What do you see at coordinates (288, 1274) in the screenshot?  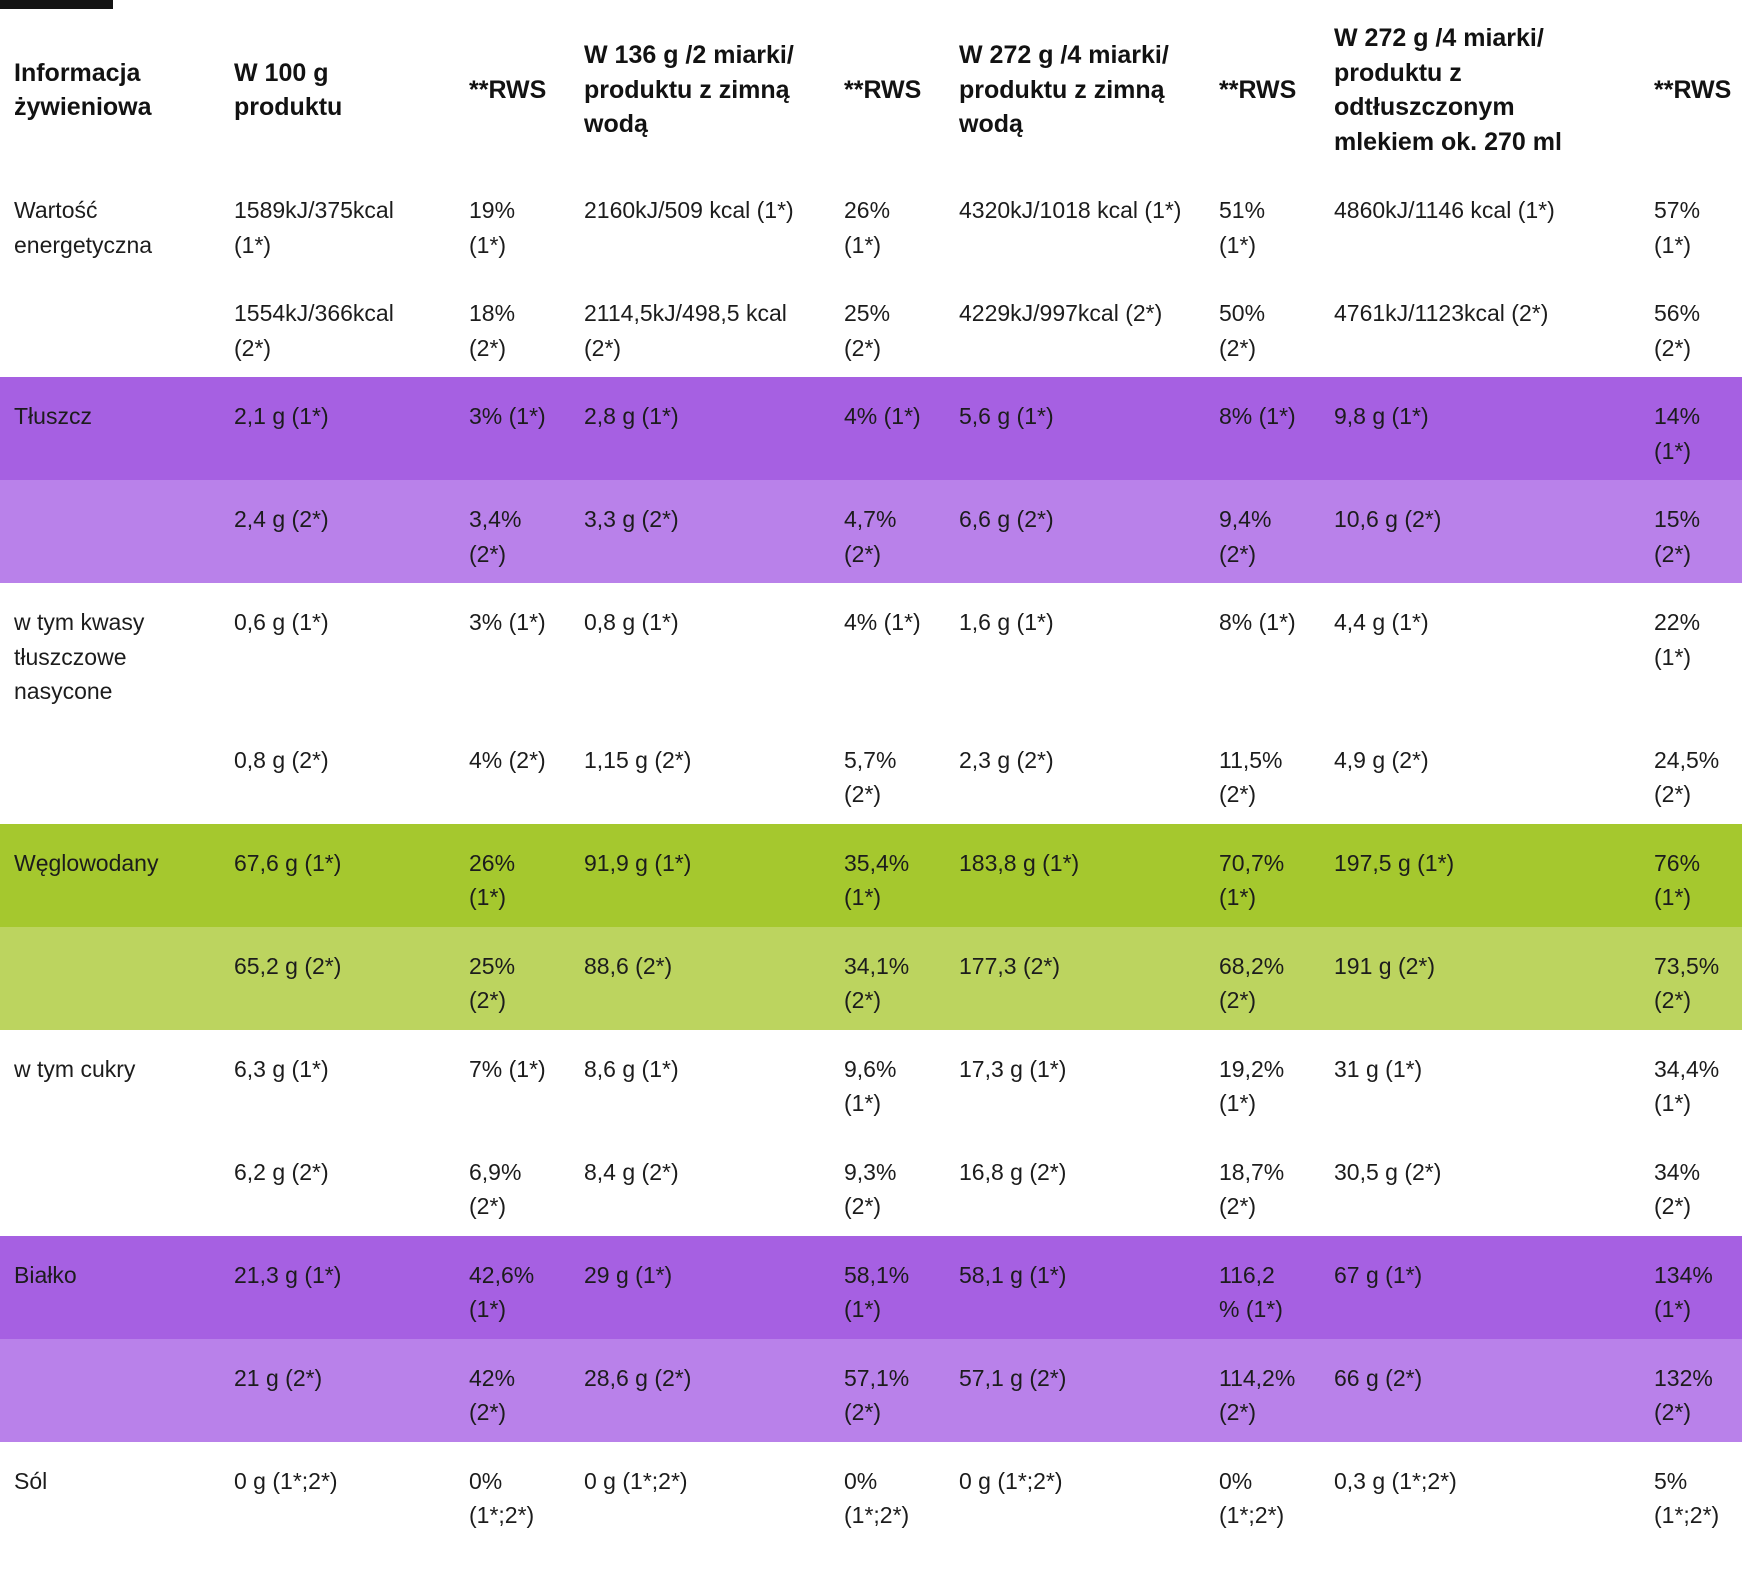 I see `value-cell: 21,3 g (1*)` at bounding box center [288, 1274].